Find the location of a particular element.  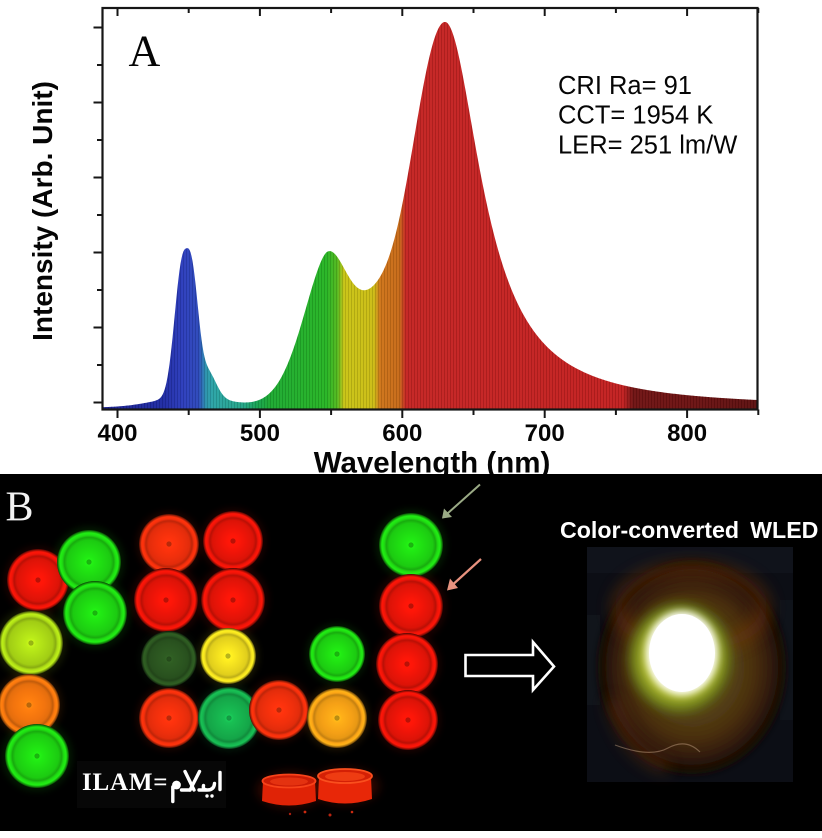

svg-text: CRI Ra= 91 is located at coordinates (625, 86).